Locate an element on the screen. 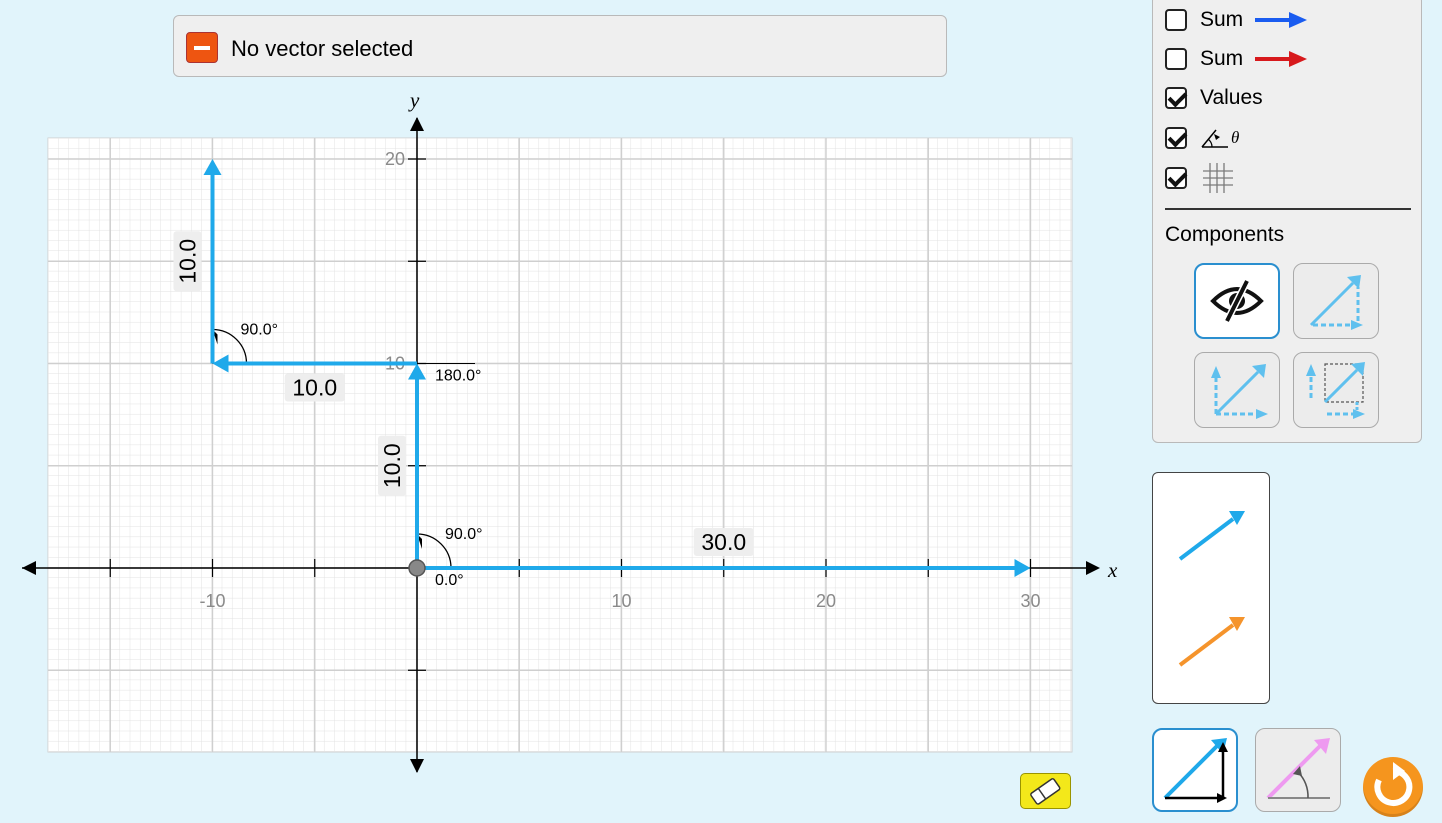  x-axis-right-arrow is located at coordinates (1093, 568).